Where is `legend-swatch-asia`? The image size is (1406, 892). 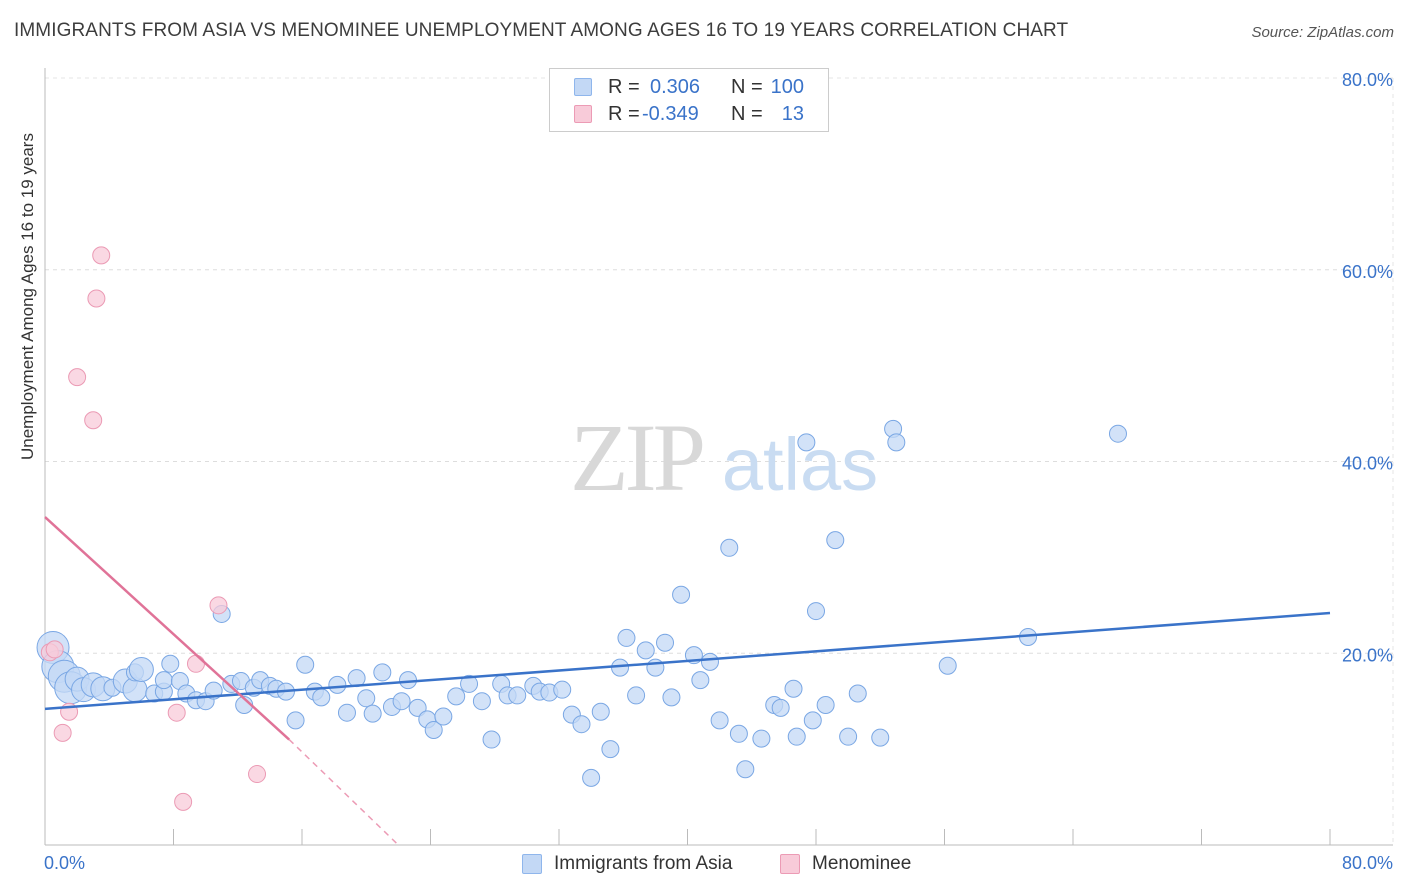
legend-swatch-asia is located at coordinates (583, 87).